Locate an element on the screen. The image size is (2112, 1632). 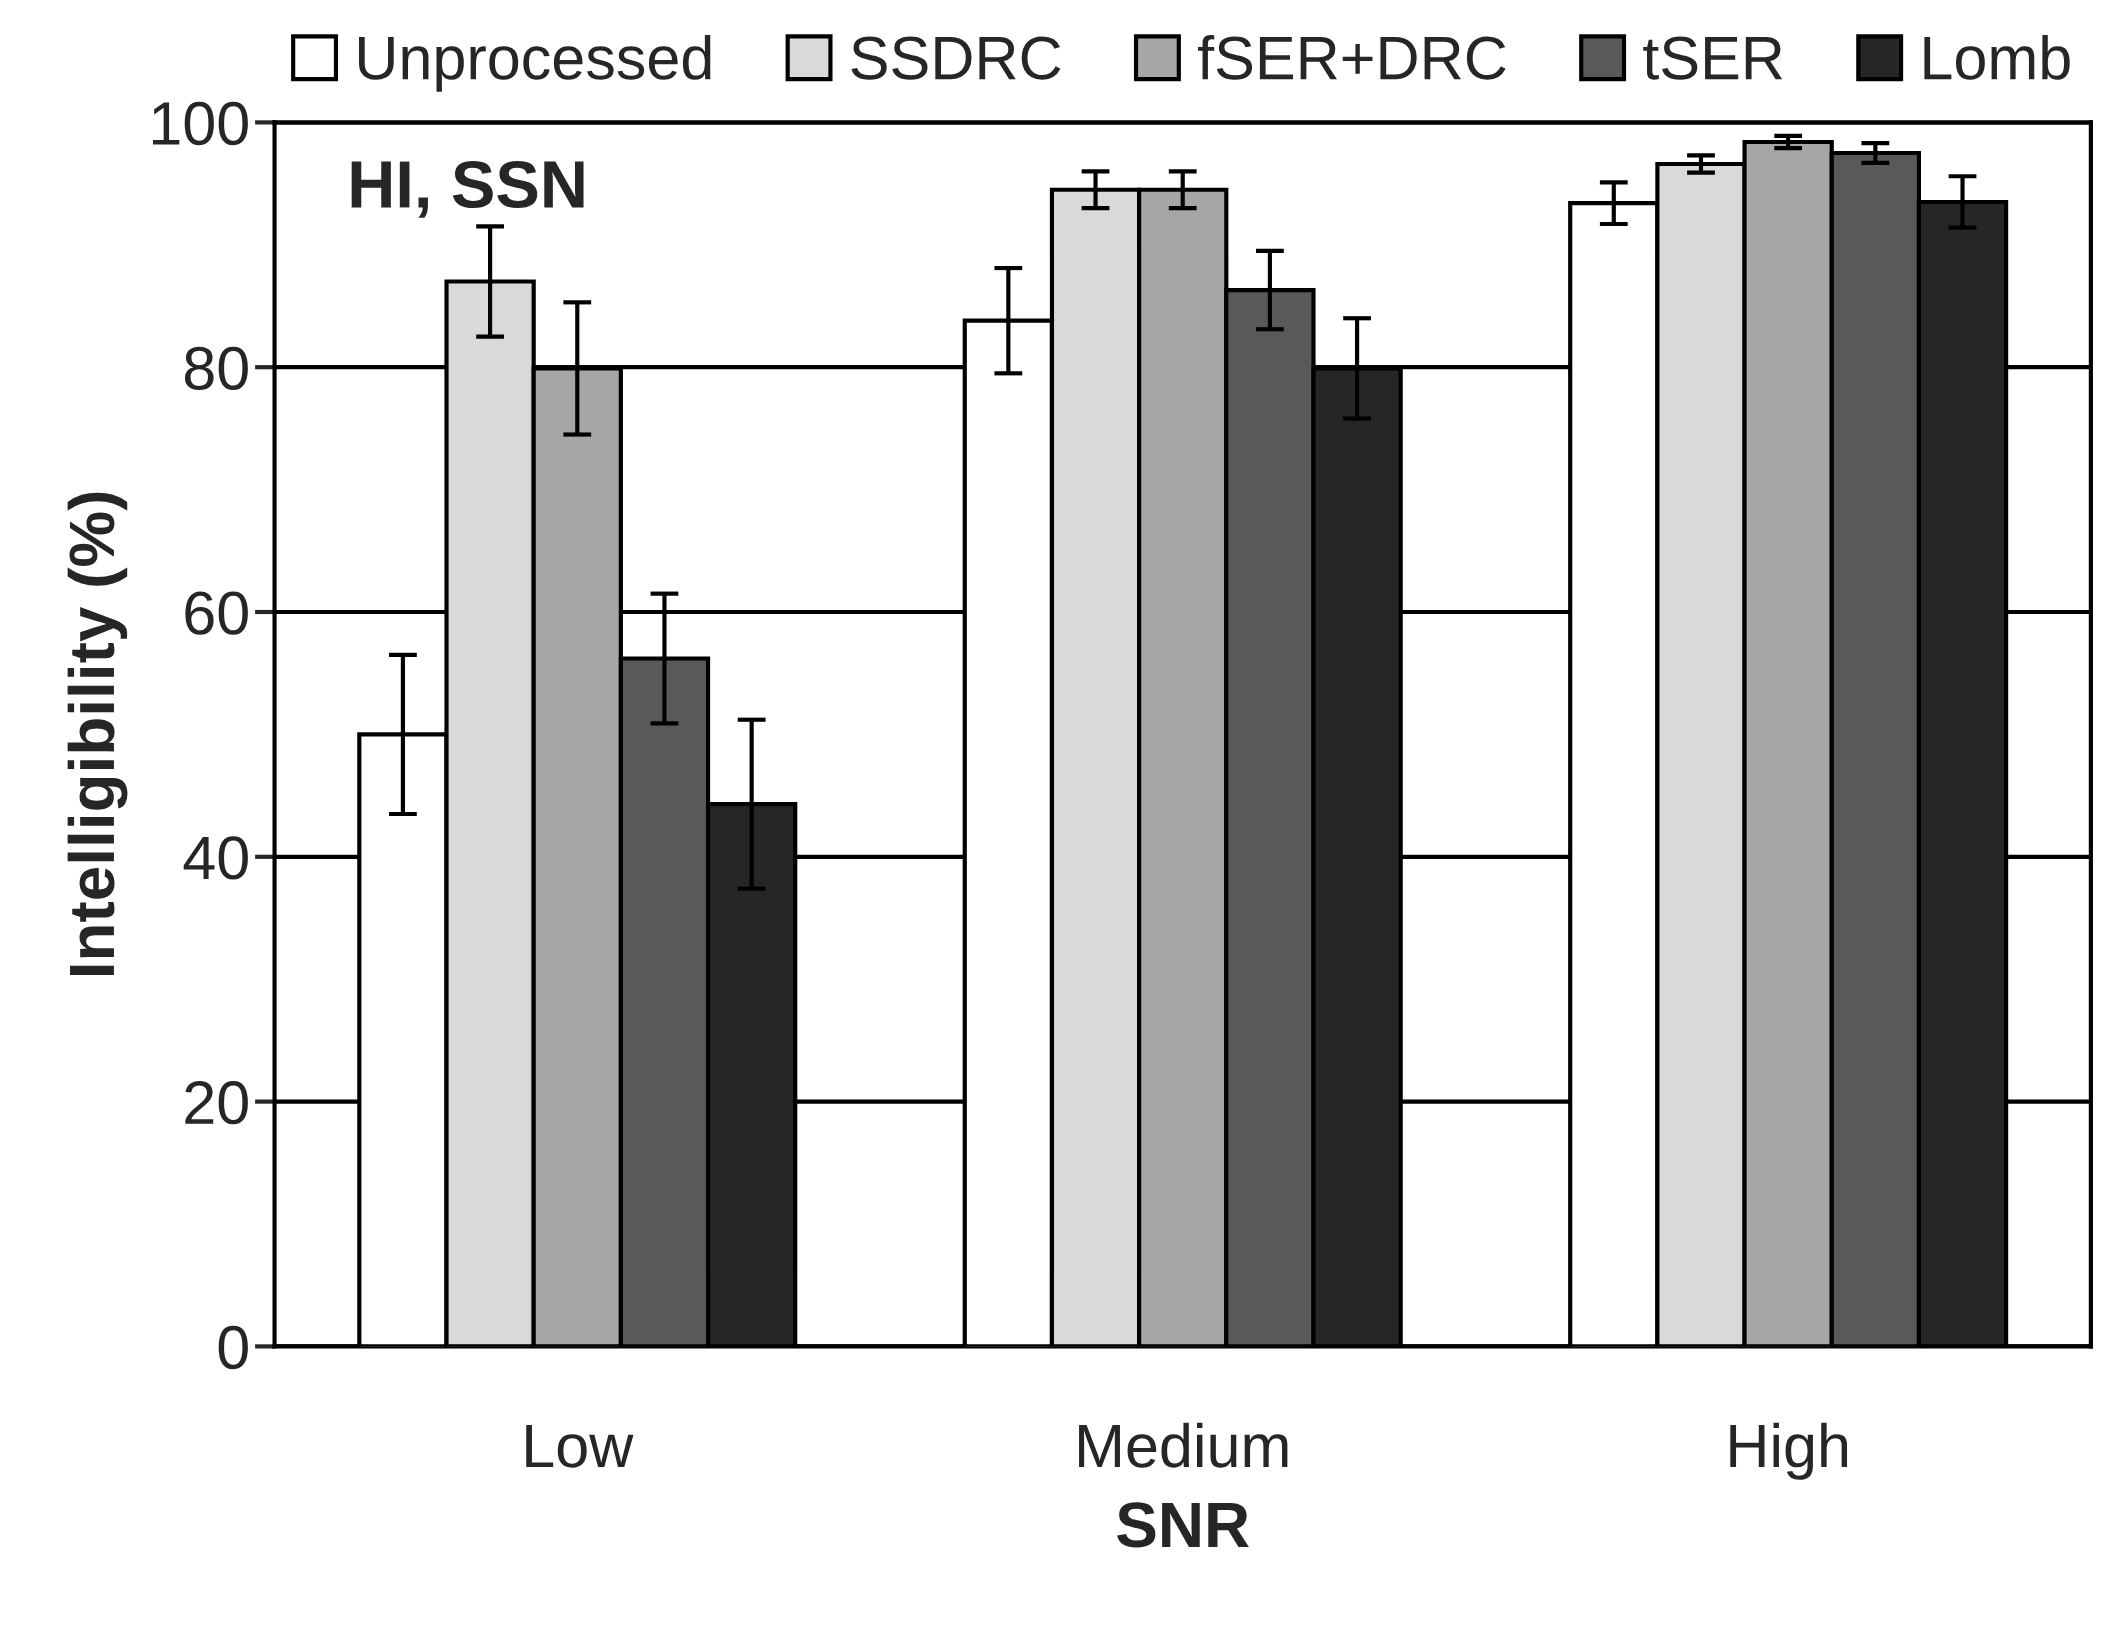
legend-label: fSER+DRC is located at coordinates (1352, 57).